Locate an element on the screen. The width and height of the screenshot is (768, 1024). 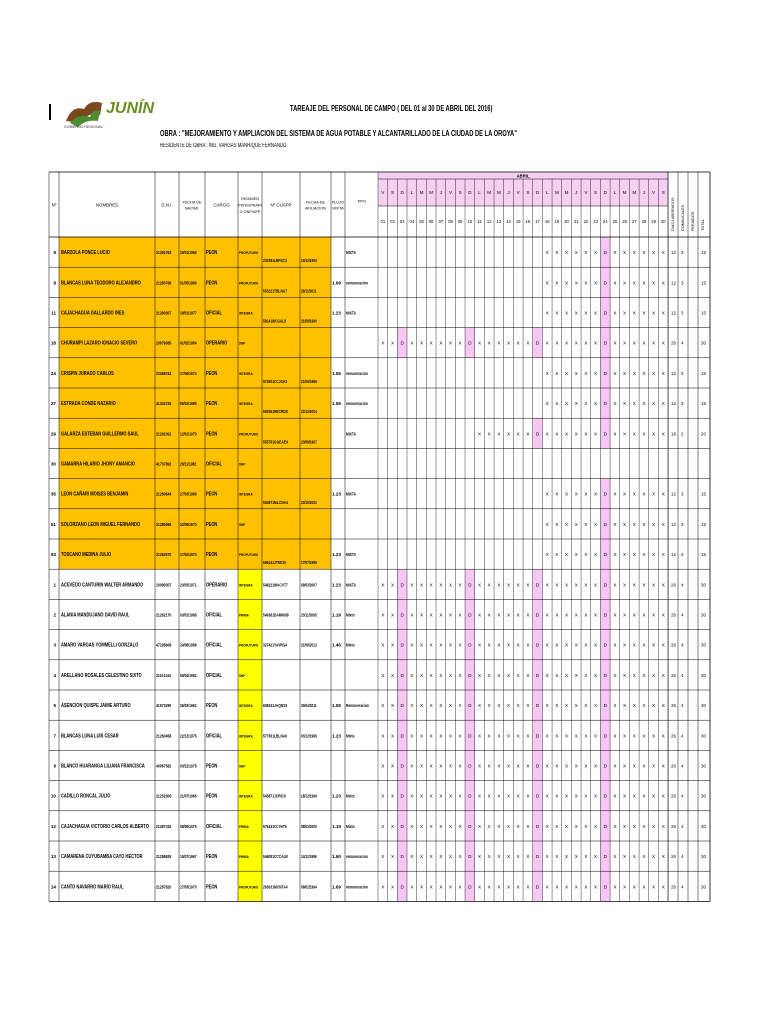
birth-date-cell: 23/03/1971 is located at coordinates (188, 585).